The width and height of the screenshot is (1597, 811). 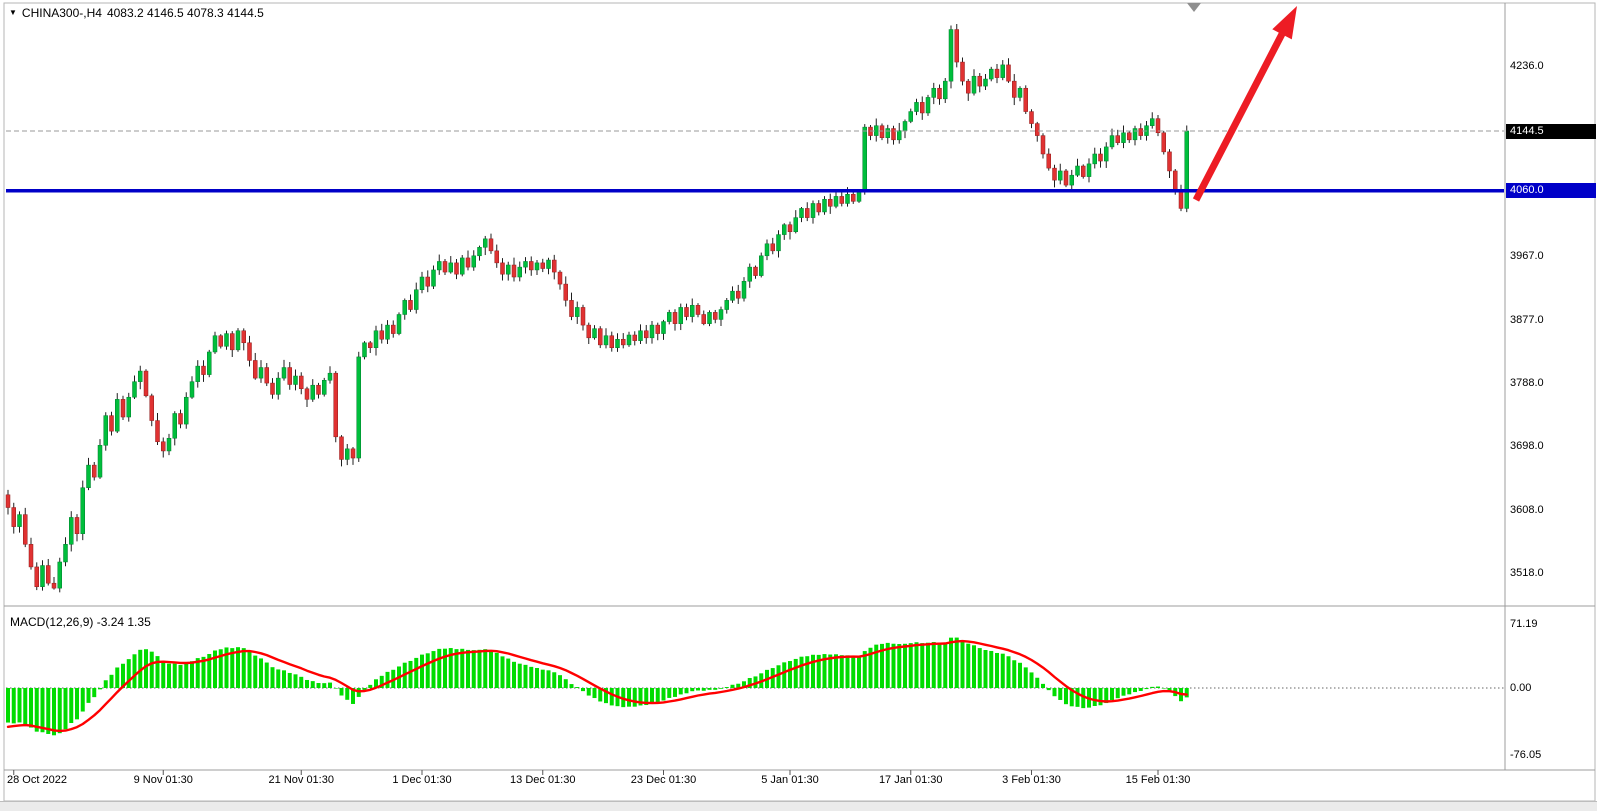 I want to click on symbol-dropdown-icon: ▼, so click(x=13, y=12).